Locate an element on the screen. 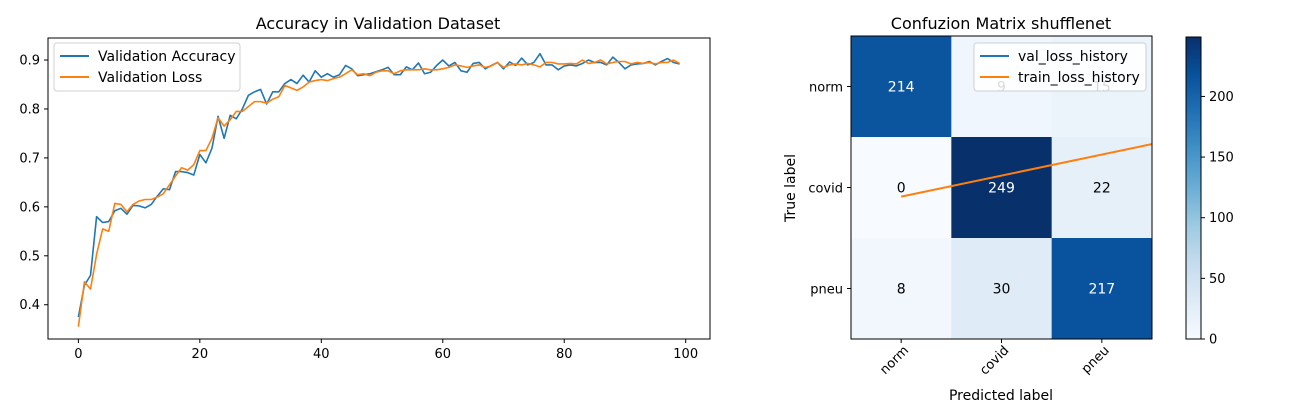  overlay-line-train-loss-history is located at coordinates (1026, 170).